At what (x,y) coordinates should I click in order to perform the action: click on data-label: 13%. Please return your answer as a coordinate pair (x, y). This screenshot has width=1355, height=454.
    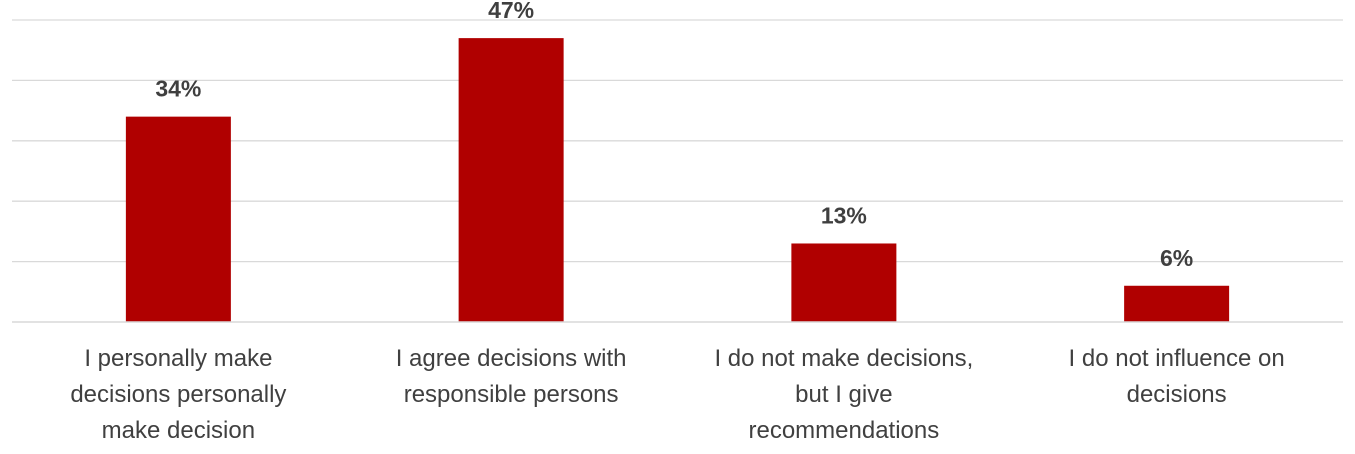
    Looking at the image, I should click on (844, 215).